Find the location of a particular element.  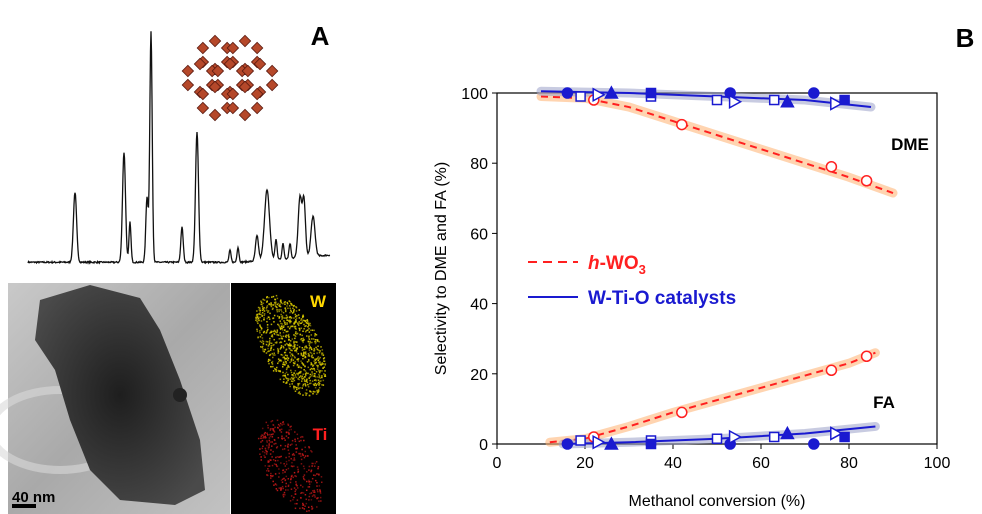

x-tick-label: 80 is located at coordinates (849, 463).